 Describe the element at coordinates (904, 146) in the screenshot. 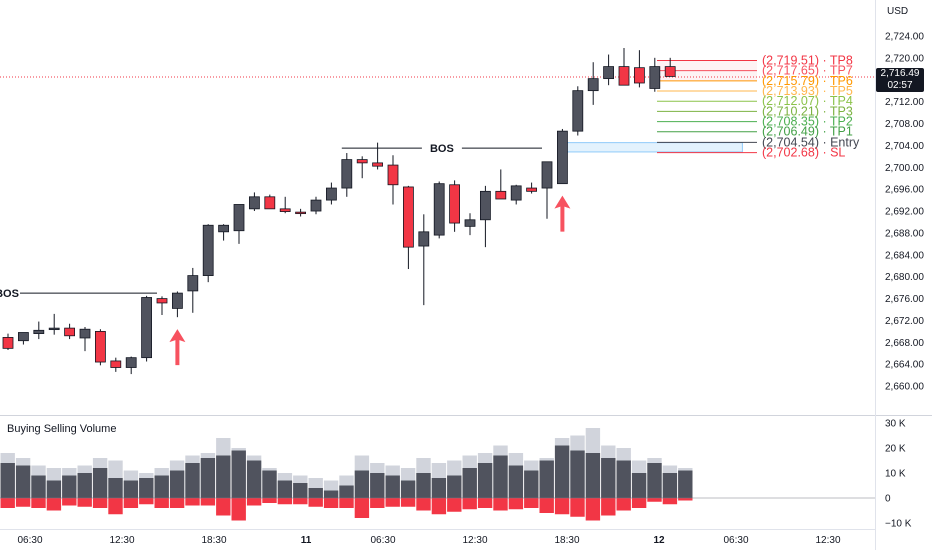

I see `price-axis-tick-label: 2,704.00` at that location.